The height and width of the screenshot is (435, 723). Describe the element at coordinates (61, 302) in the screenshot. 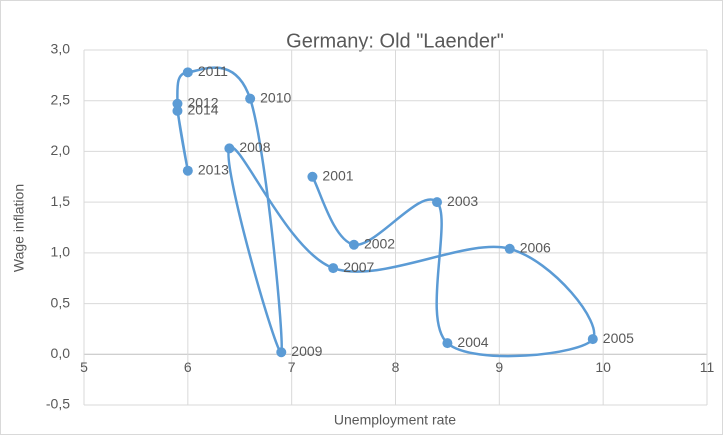

I see `y-tick-label: 0,5` at that location.